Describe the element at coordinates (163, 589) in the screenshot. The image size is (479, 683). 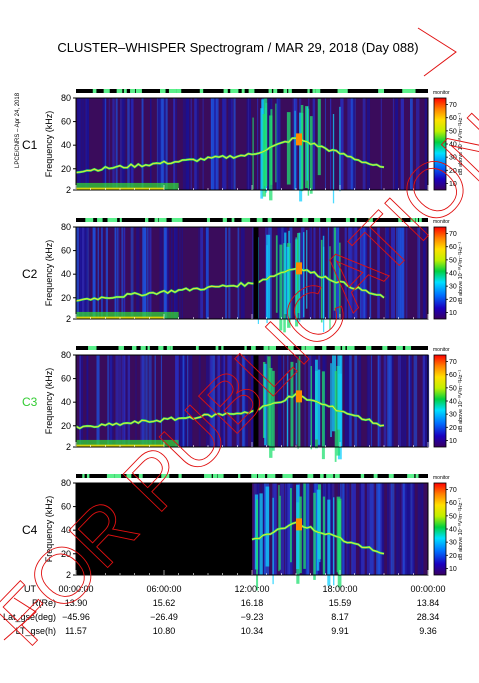
I see `x-tick-label: 06:00:00` at that location.